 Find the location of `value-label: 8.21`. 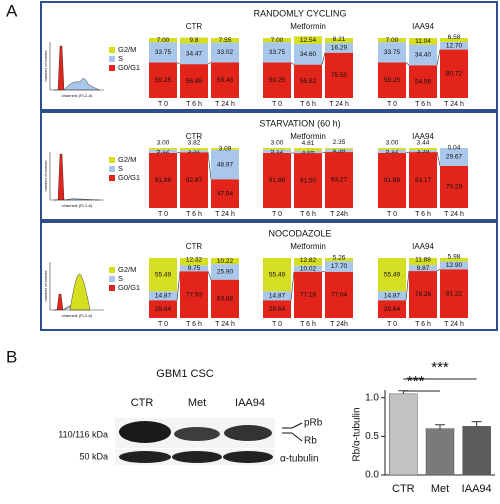

value-label: 8.21 is located at coordinates (339, 39).